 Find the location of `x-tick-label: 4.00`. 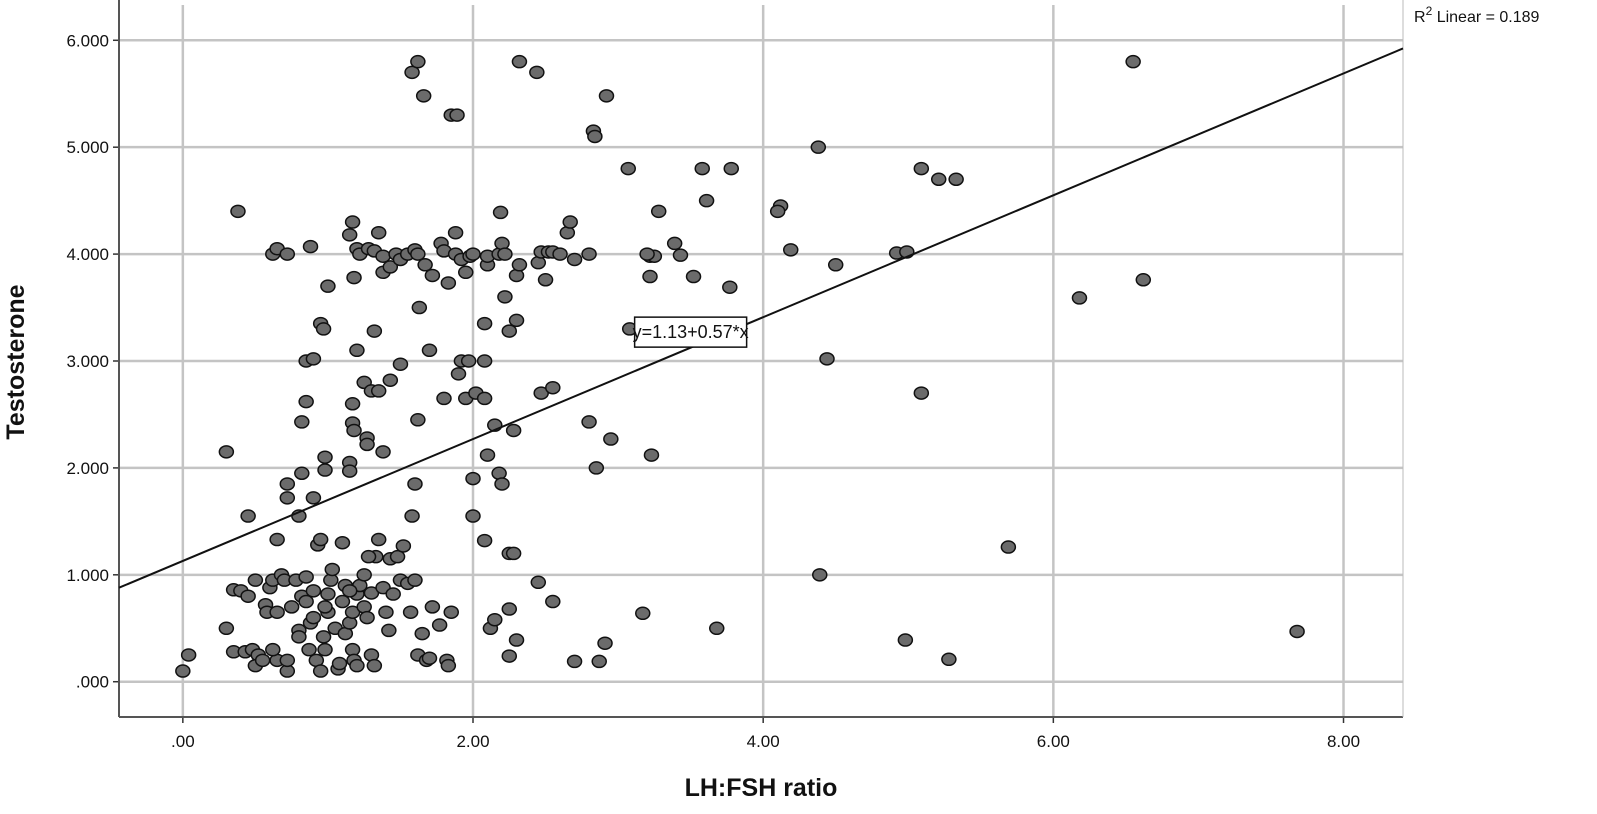

x-tick-label: 4.00 is located at coordinates (763, 741).